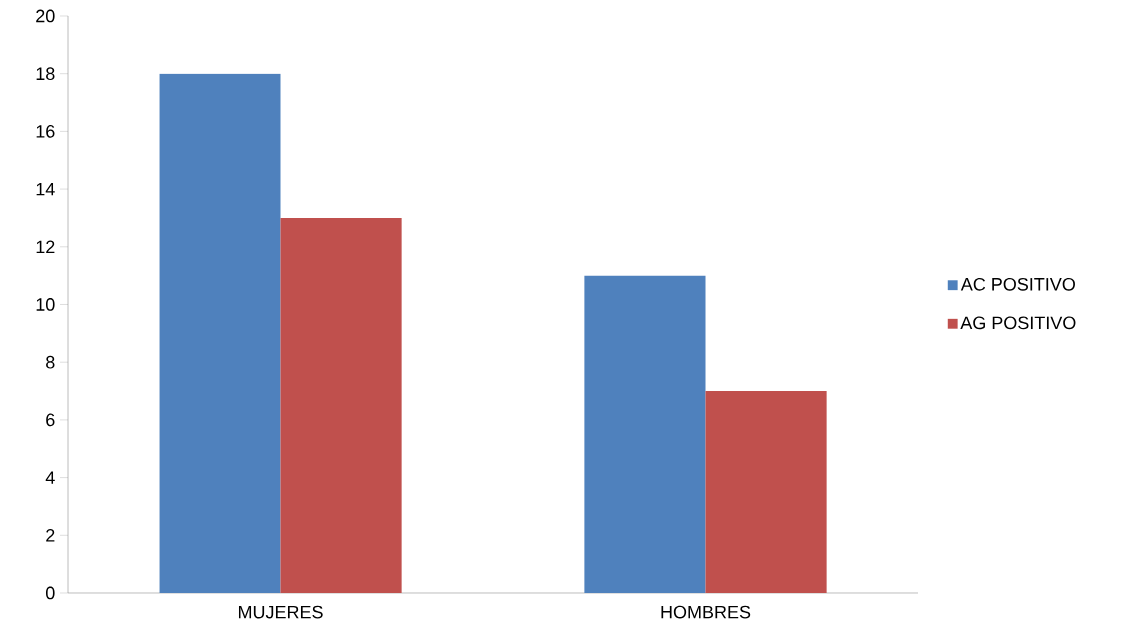 This screenshot has width=1135, height=641. Describe the element at coordinates (50, 477) in the screenshot. I see `y-tick-label: 4` at that location.